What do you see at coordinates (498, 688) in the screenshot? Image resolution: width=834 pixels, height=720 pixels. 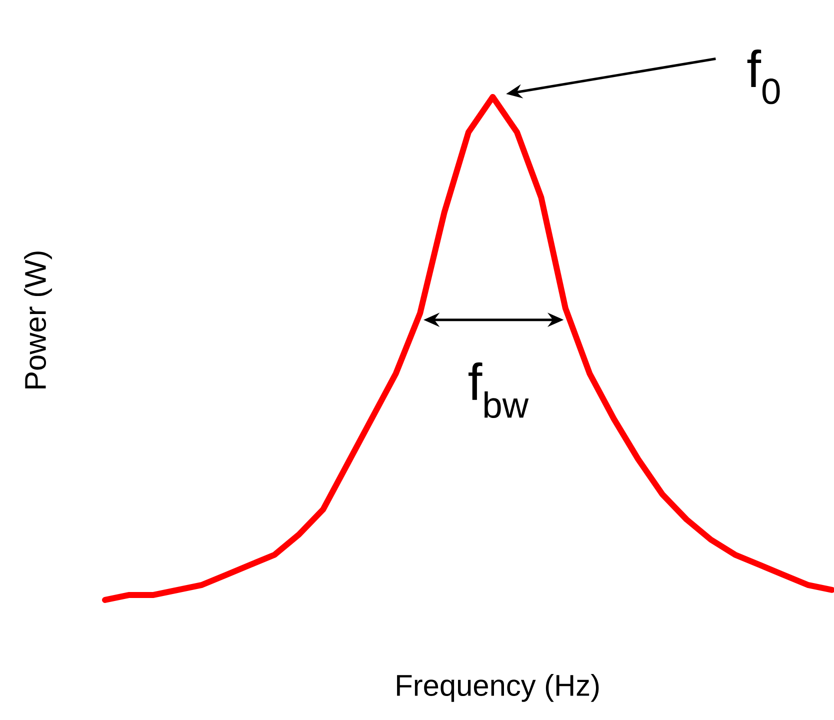 I see `x-axis-title: Frequency (Hz)` at bounding box center [498, 688].